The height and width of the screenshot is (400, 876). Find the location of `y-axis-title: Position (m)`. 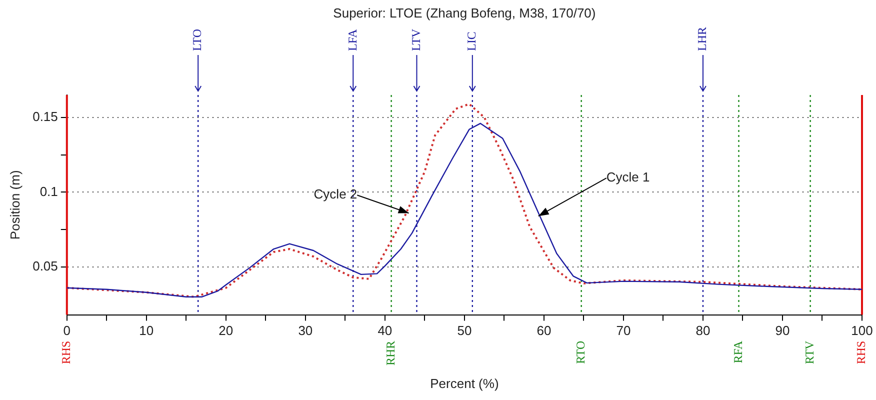

y-axis-title: Position (m) is located at coordinates (14, 205).